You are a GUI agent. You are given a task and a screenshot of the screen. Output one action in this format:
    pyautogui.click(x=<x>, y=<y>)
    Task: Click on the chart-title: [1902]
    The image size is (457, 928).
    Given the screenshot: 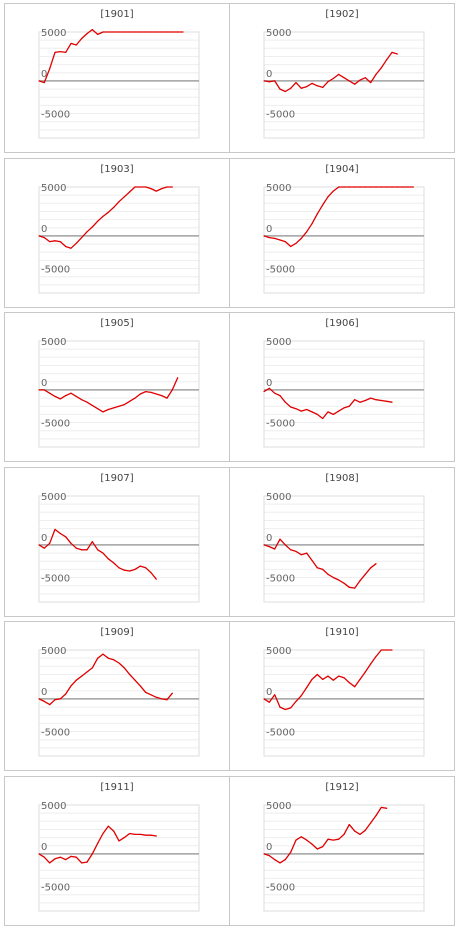 What is the action you would take?
    pyautogui.click(x=342, y=14)
    